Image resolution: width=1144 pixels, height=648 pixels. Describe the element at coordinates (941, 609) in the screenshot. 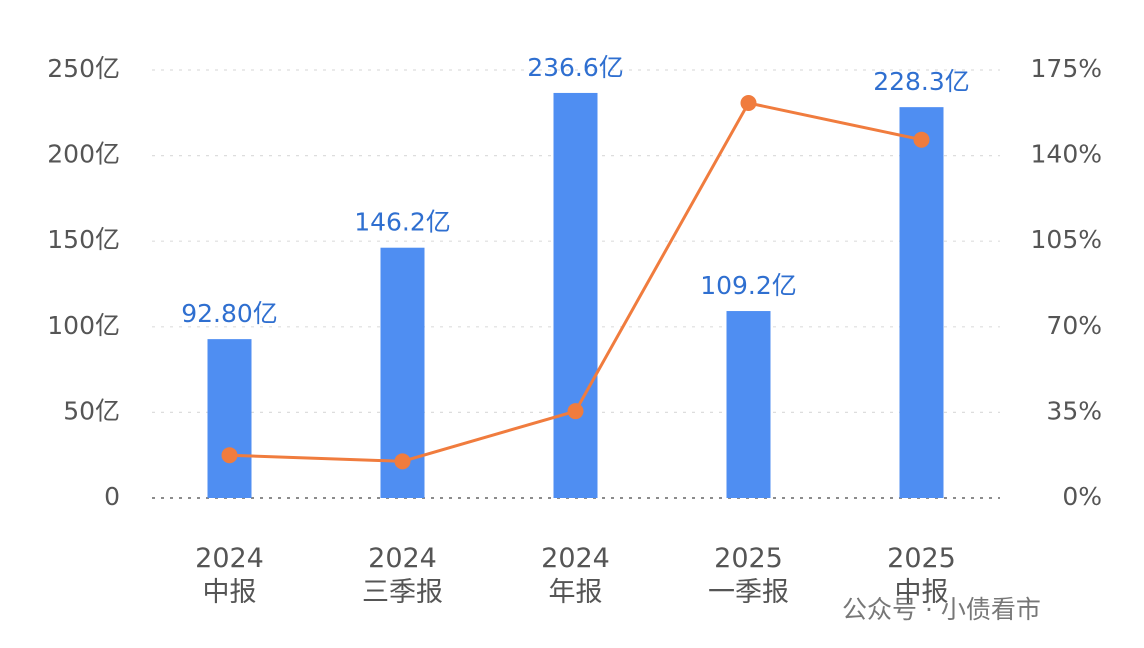

I see `watermark: 公众号 · 小债看市` at that location.